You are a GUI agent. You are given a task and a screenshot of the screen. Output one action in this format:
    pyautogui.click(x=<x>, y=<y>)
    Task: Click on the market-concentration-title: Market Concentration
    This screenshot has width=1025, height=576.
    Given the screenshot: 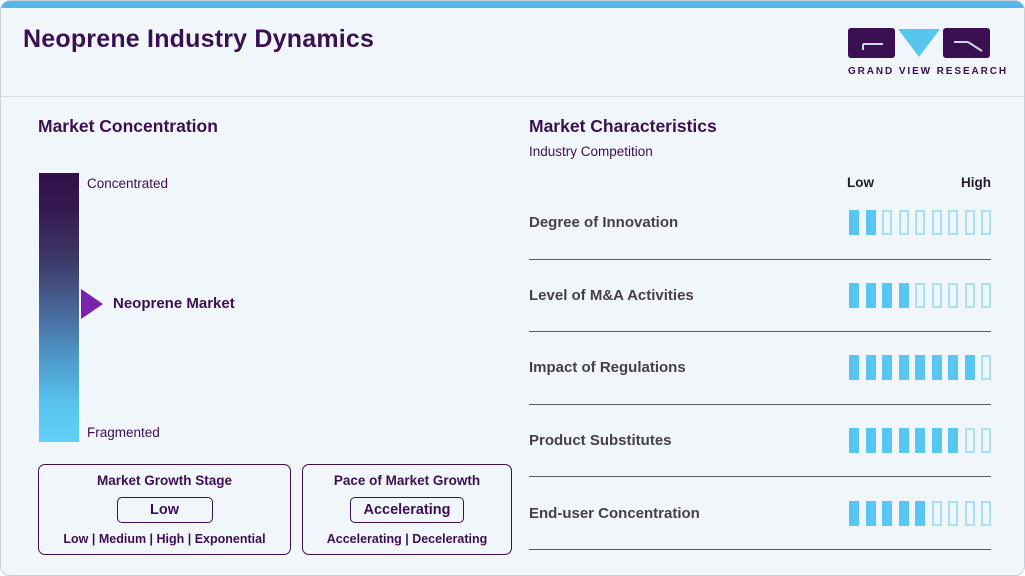 What is the action you would take?
    pyautogui.click(x=128, y=126)
    